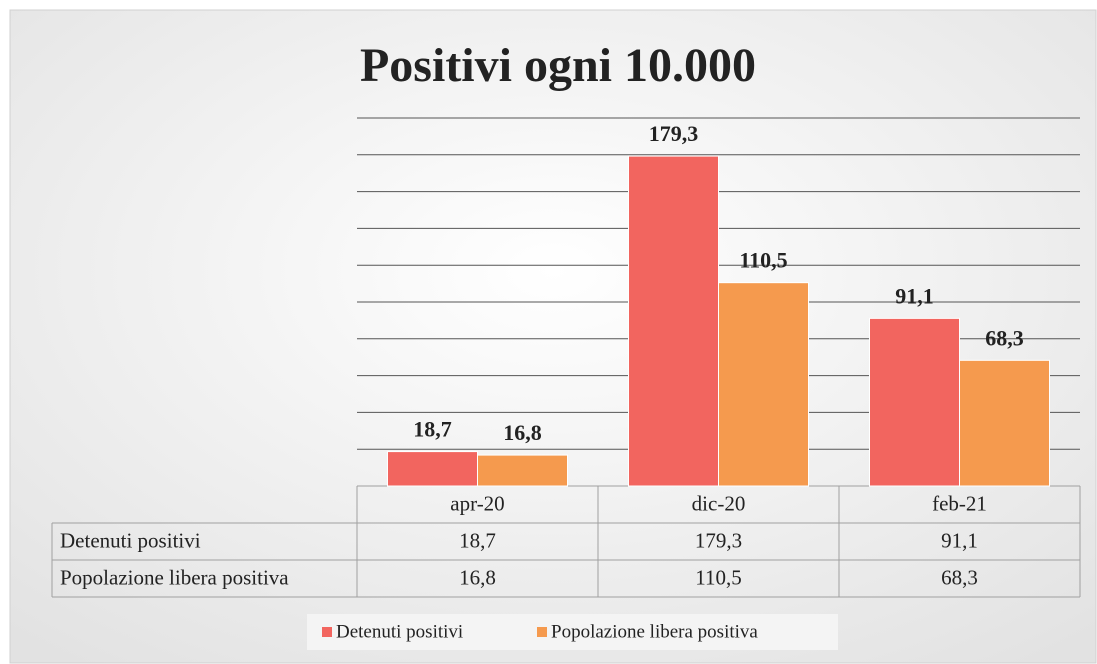  What do you see at coordinates (763, 260) in the screenshot?
I see `data-label: 110,5` at bounding box center [763, 260].